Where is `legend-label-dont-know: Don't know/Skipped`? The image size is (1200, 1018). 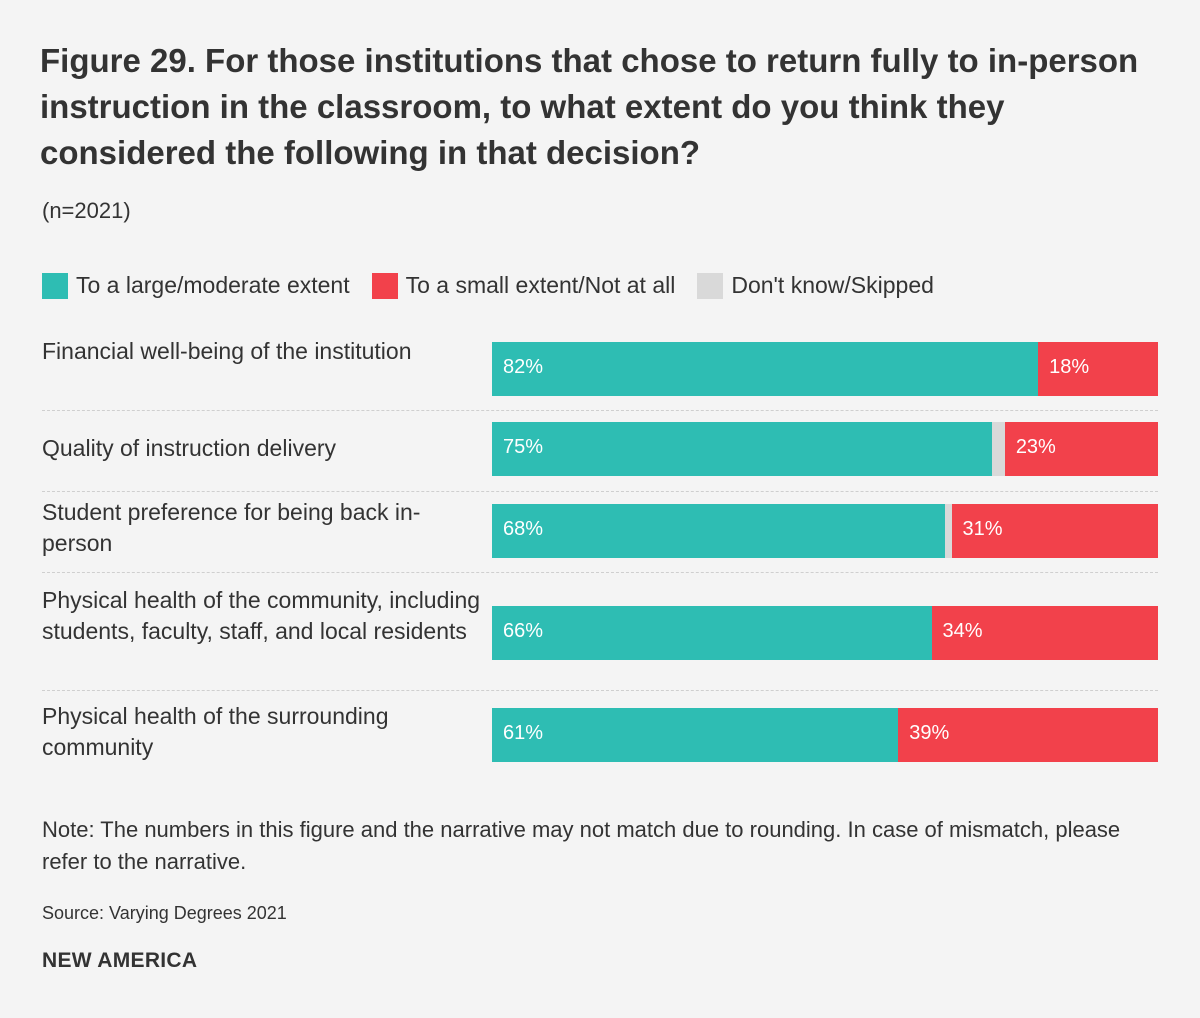 legend-label-dont-know: Don't know/Skipped is located at coordinates (832, 285).